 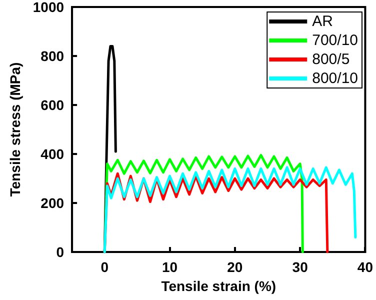 I want to click on y-tick-label: 800, so click(x=52, y=56).